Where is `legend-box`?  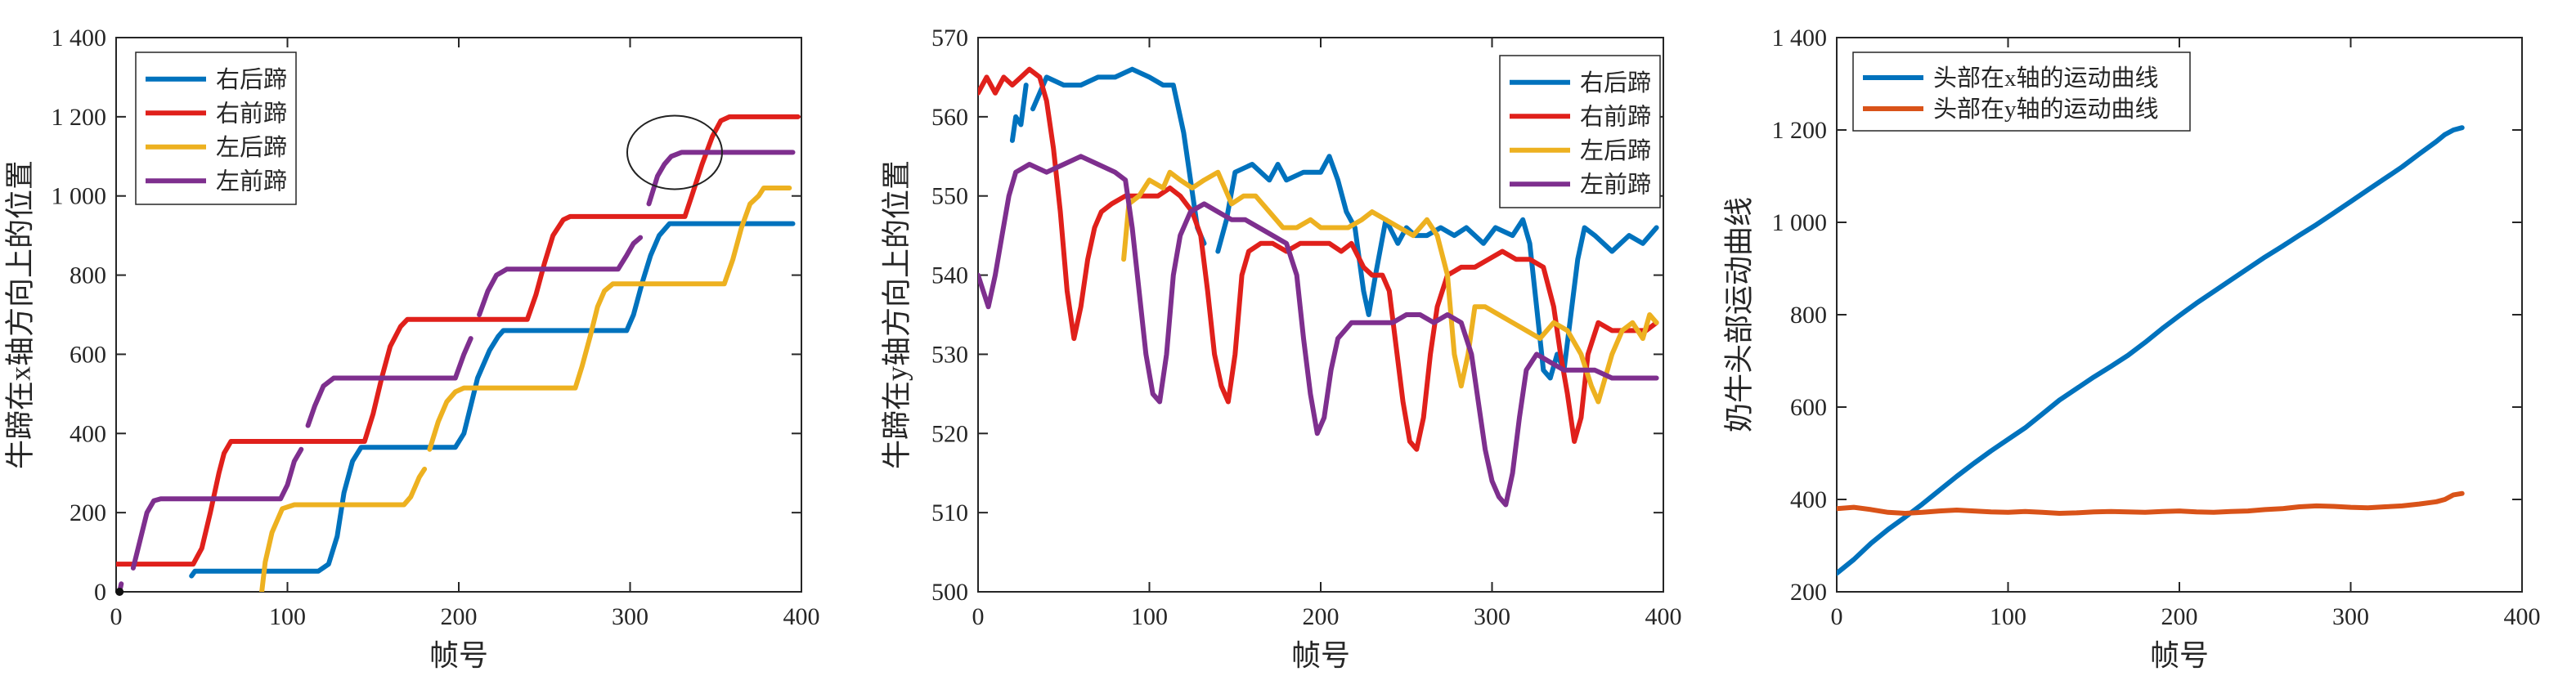
legend-box is located at coordinates (2021, 91).